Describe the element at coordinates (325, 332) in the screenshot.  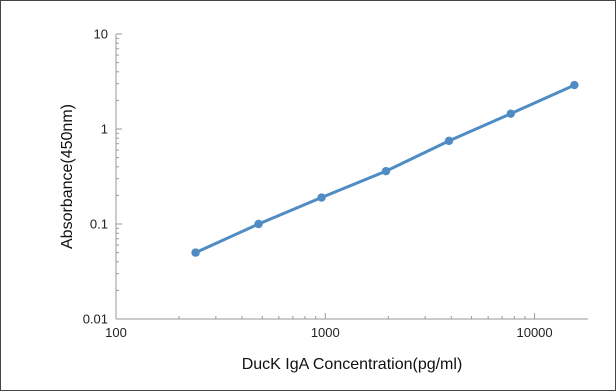
I see `x-tick-label: 1000` at that location.